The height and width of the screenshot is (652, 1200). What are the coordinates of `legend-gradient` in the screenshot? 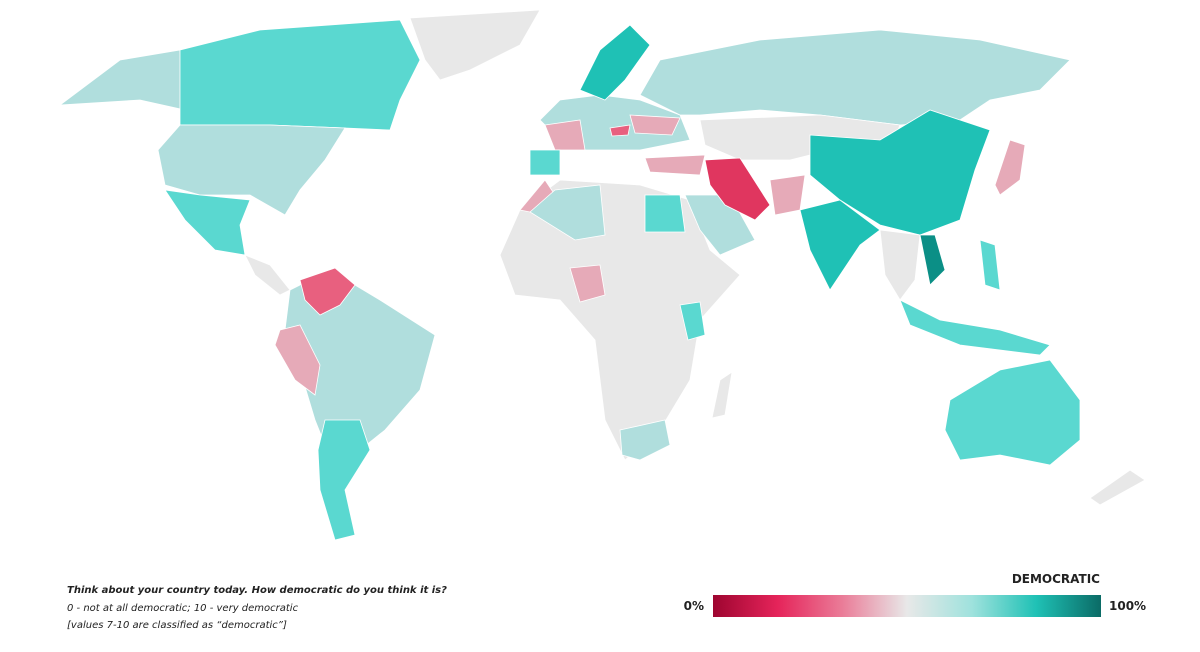 It's located at (907, 606).